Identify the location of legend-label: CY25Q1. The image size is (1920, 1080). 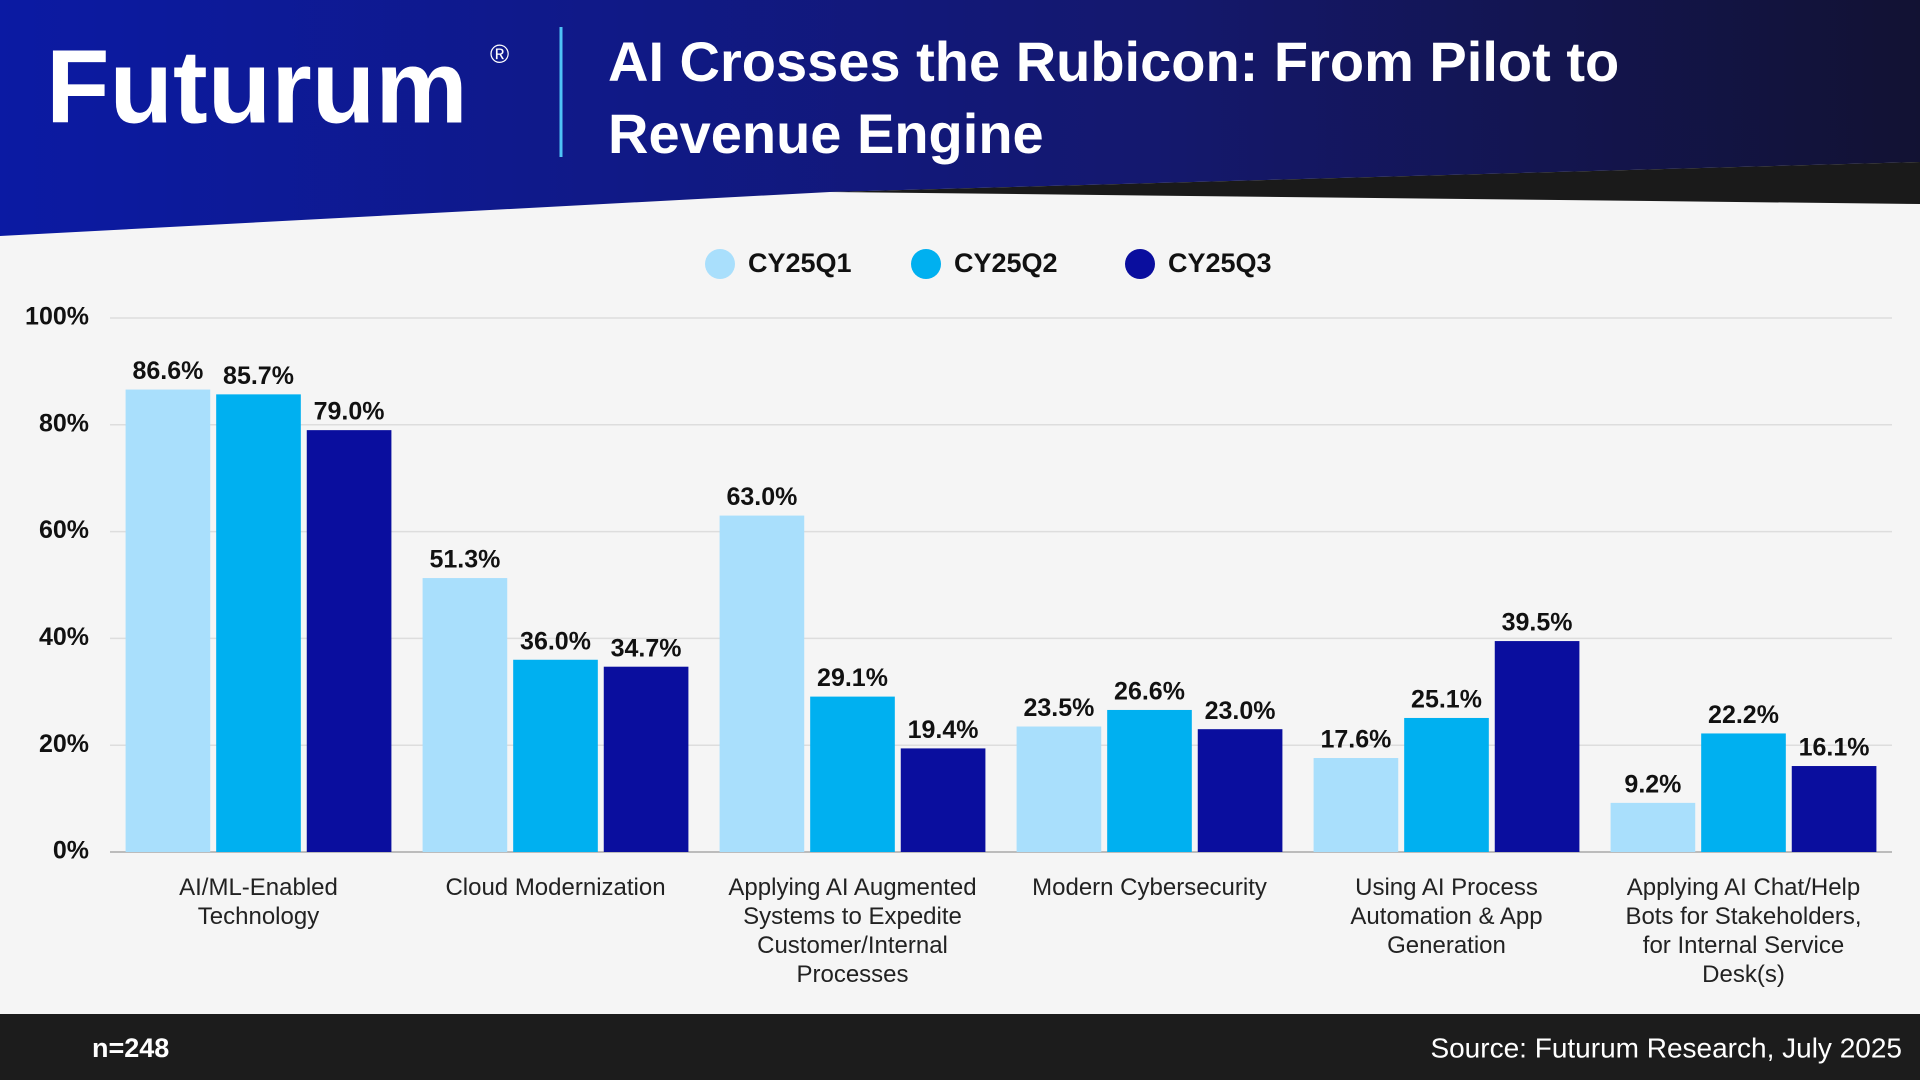
(800, 263).